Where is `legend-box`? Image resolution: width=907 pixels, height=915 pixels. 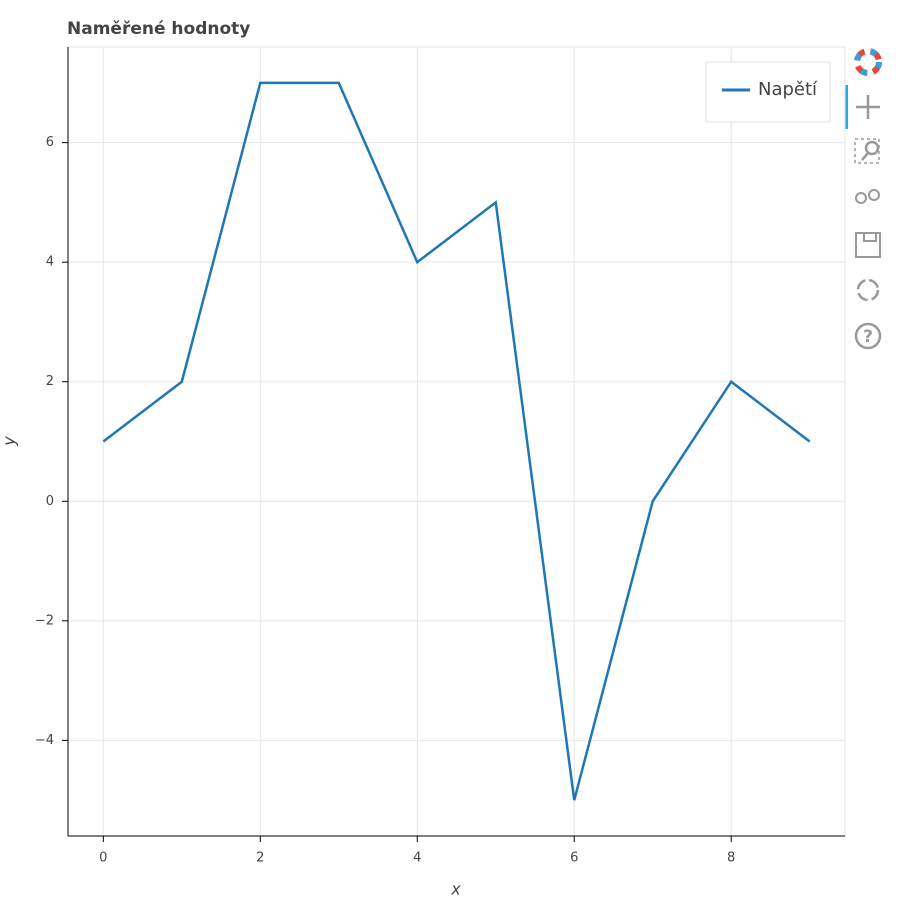
legend-box is located at coordinates (768, 92).